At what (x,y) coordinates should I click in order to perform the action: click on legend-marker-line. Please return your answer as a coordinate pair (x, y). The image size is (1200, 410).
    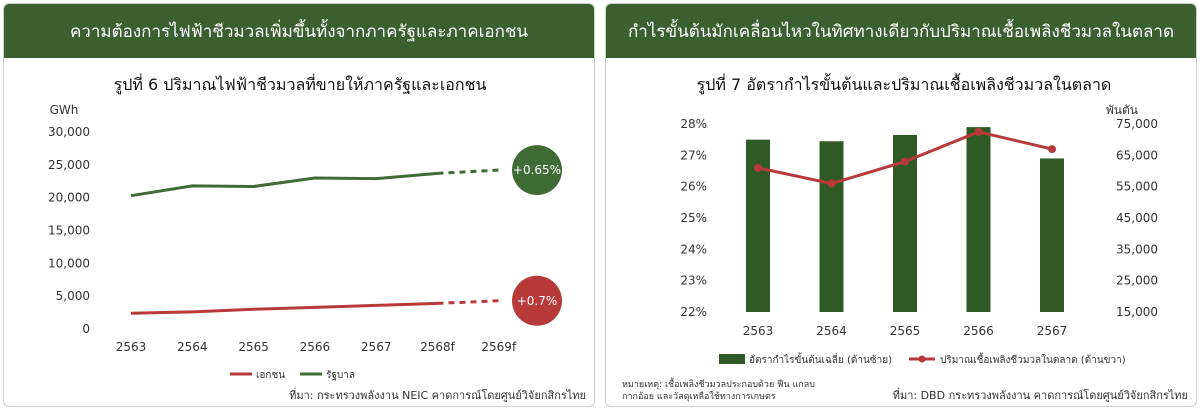
    Looking at the image, I should click on (922, 359).